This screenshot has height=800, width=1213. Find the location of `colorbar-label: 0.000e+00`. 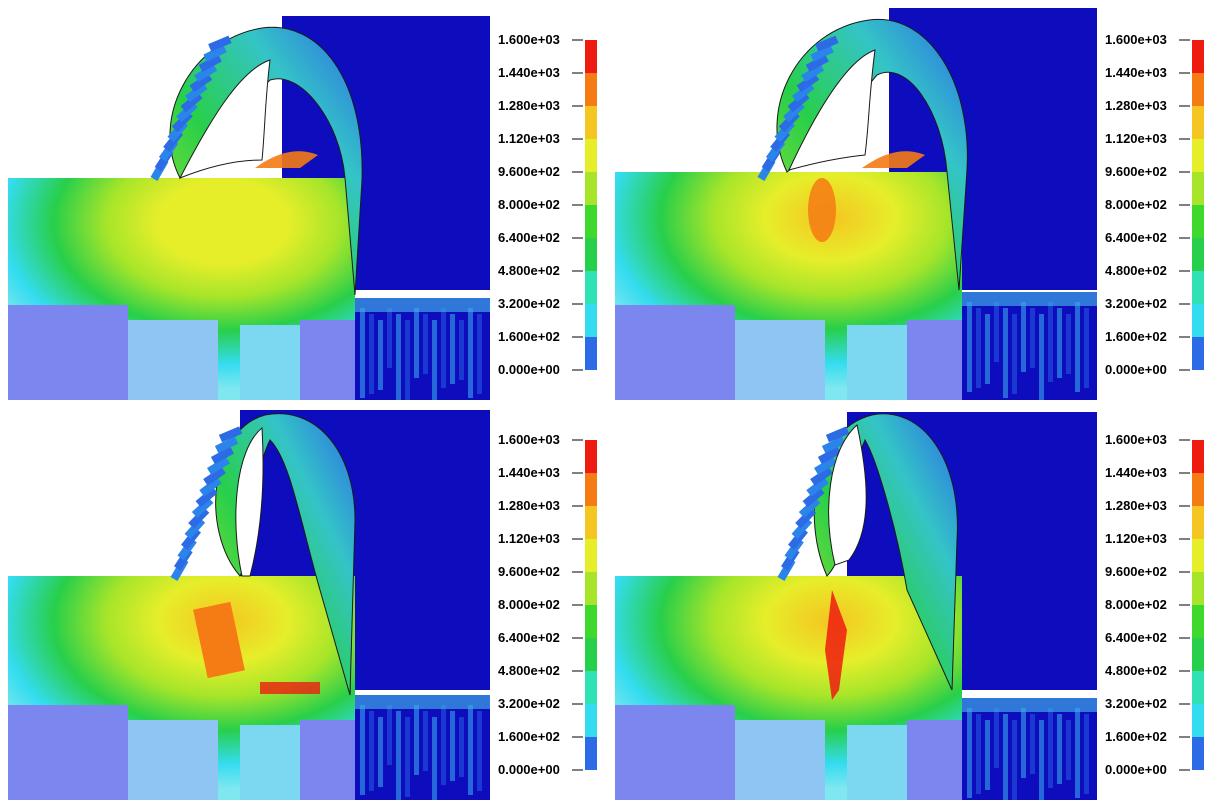

colorbar-label: 0.000e+00 is located at coordinates (529, 369).